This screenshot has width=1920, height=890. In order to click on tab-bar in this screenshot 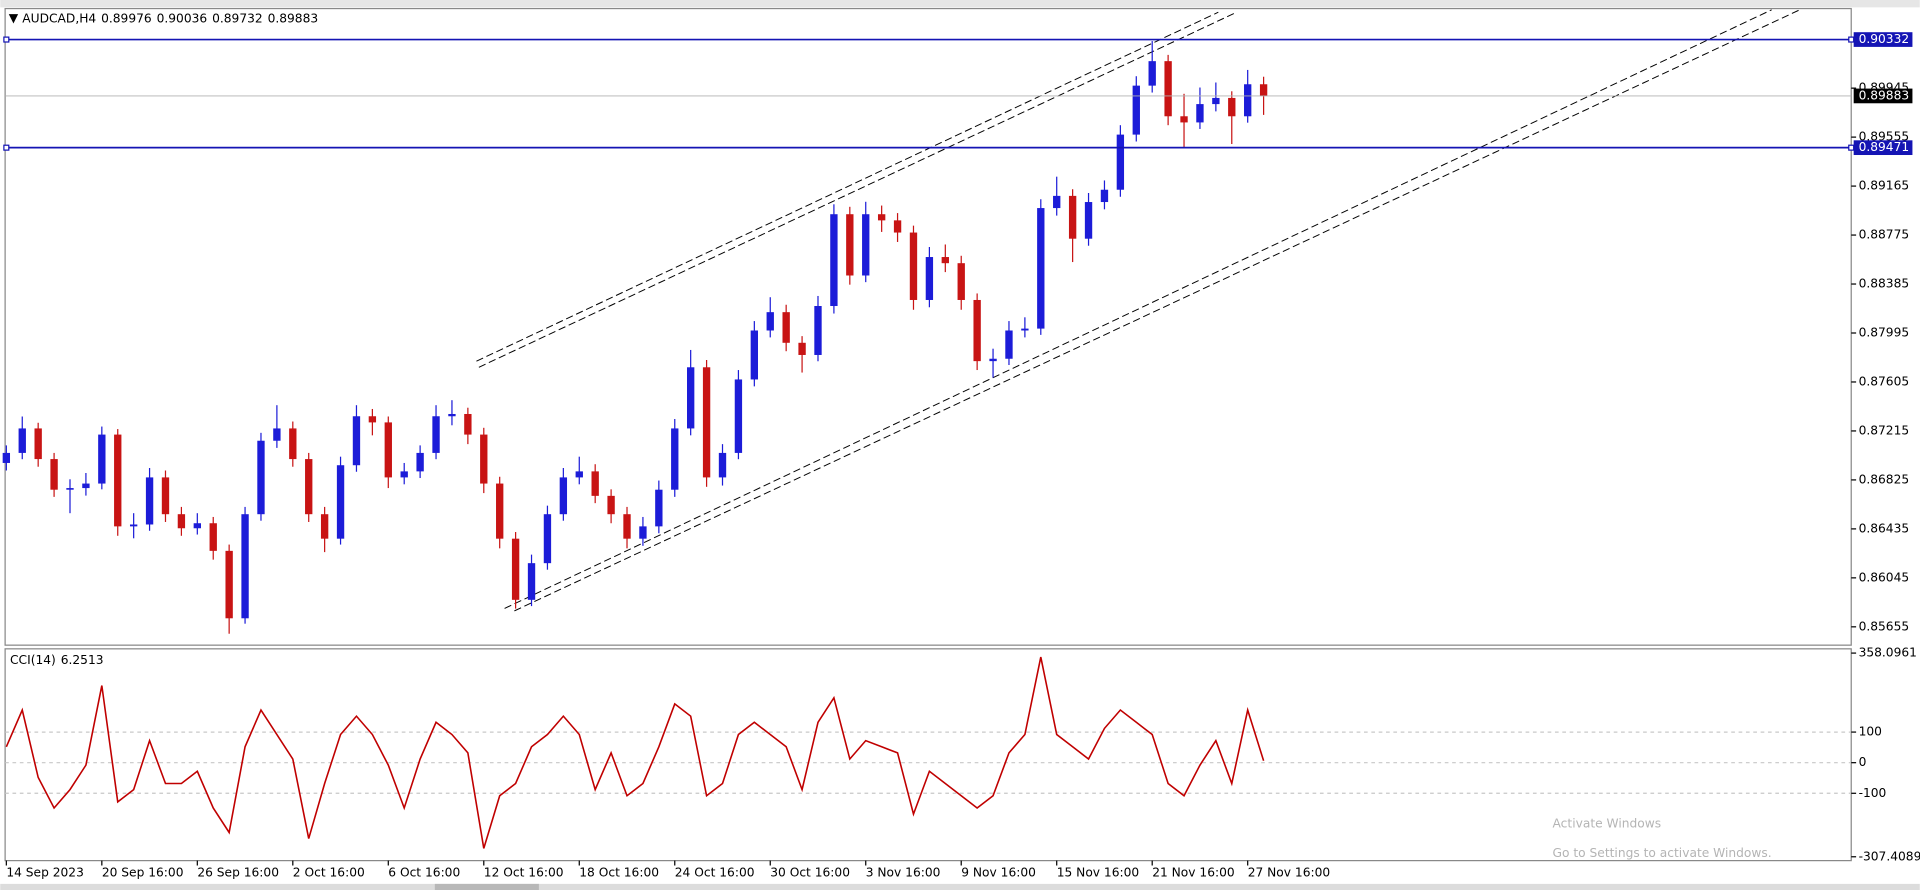, I will do `click(960, 4)`.